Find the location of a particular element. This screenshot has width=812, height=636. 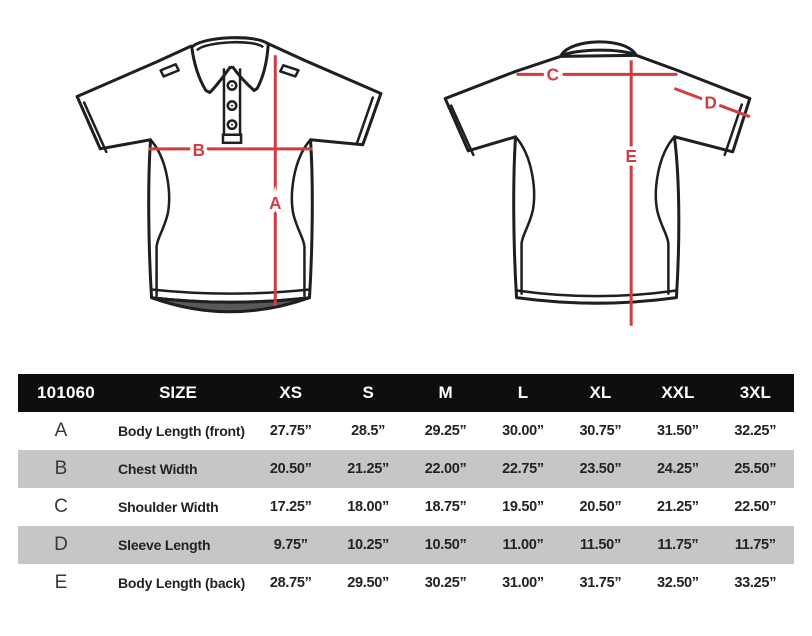

header-size-s: S is located at coordinates (368, 392).